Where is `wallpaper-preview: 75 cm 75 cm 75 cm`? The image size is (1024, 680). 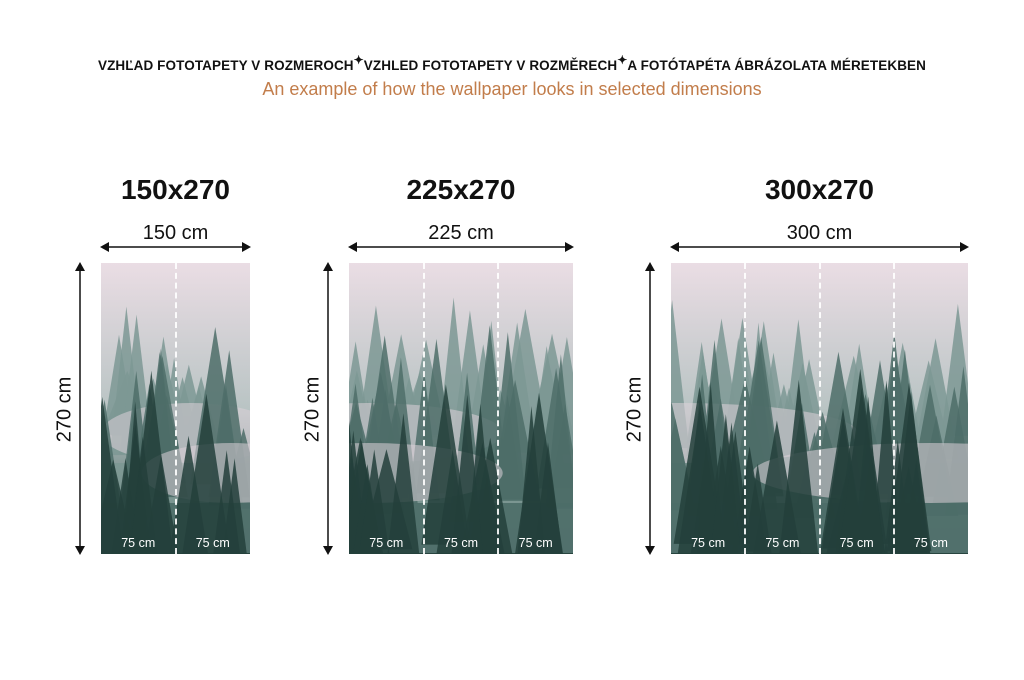
wallpaper-preview: 75 cm 75 cm 75 cm is located at coordinates (461, 408).